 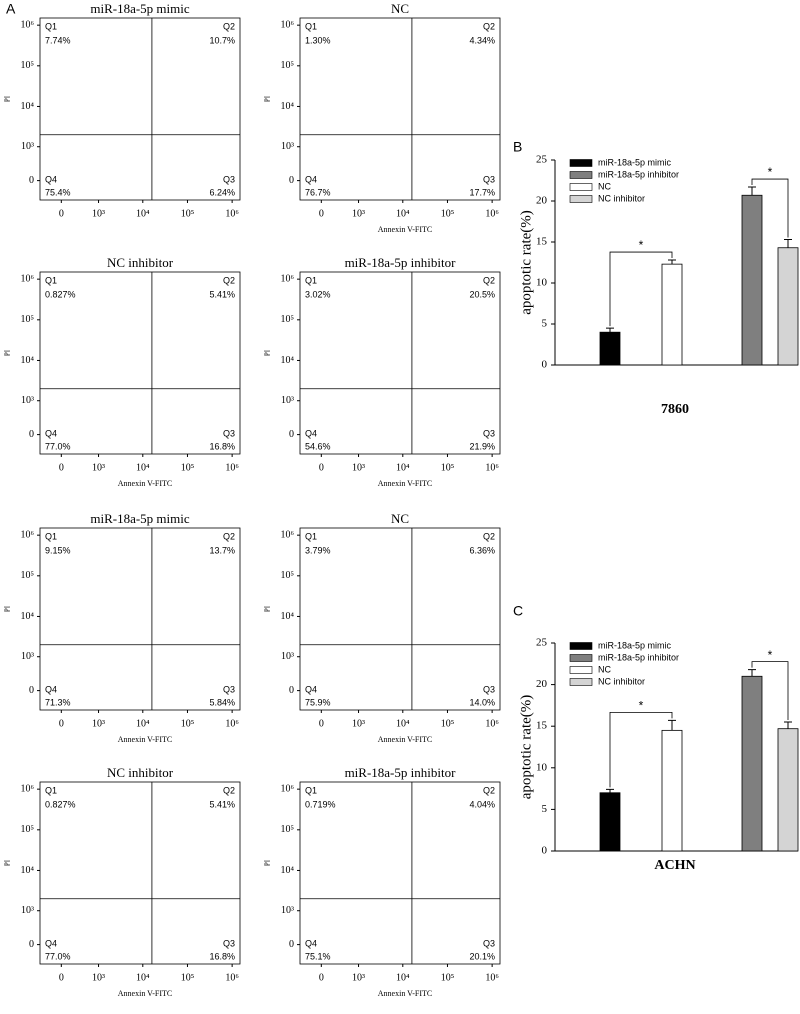 What do you see at coordinates (542, 201) in the screenshot?
I see `y-tick-label: 20` at bounding box center [542, 201].